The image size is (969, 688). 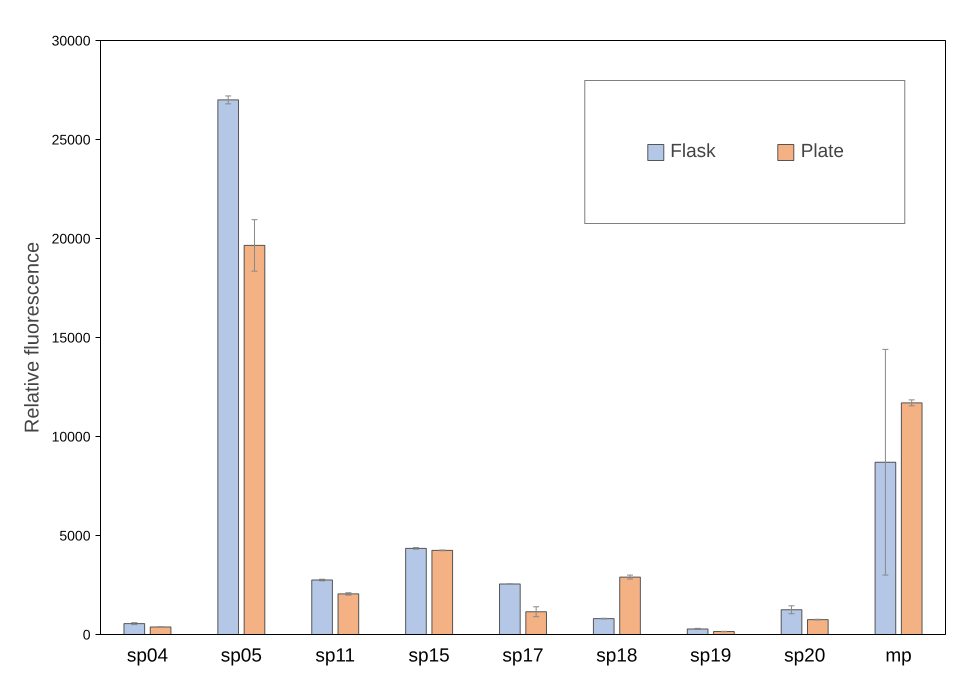 I want to click on x-tick-label: sp20, so click(x=805, y=656).